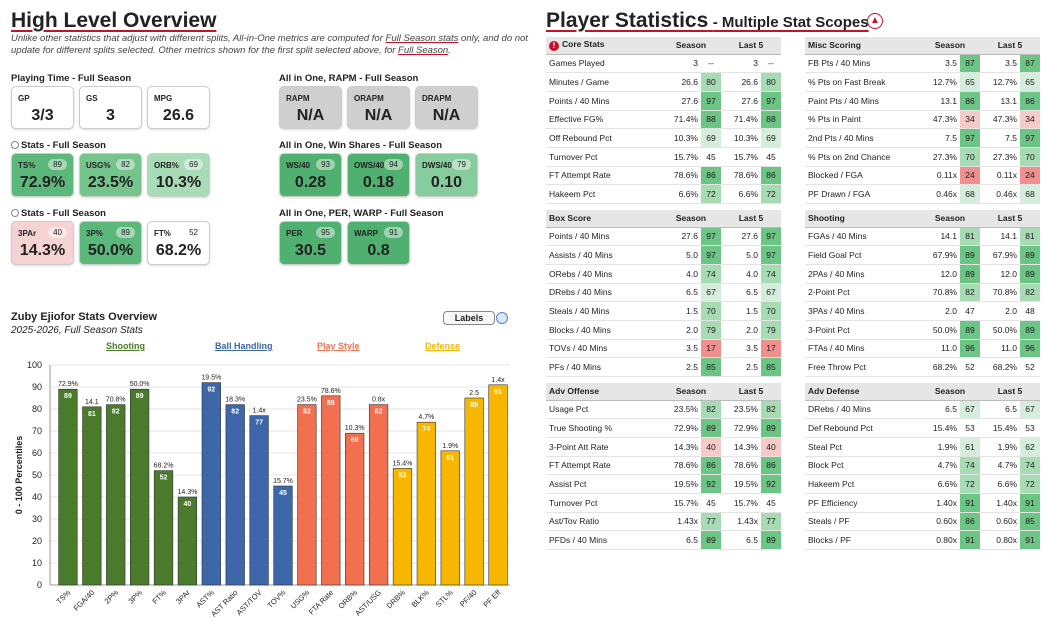 The image size is (1051, 623). I want to click on full-season-link-2: Full Season, so click(423, 50).